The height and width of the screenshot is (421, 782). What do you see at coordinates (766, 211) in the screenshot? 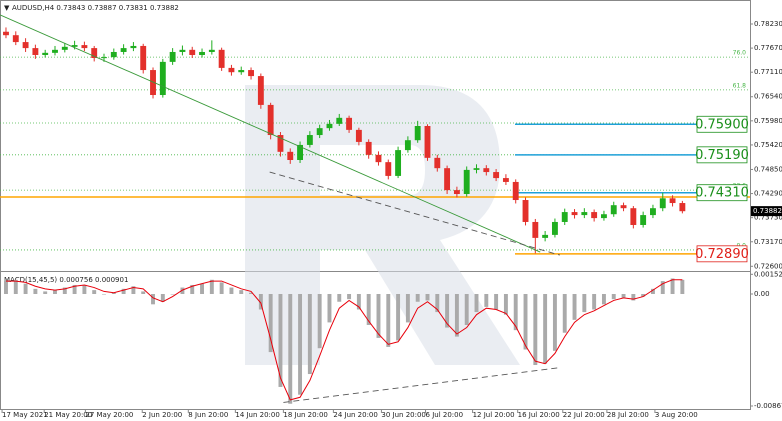
I see `last-price-tag` at bounding box center [766, 211].